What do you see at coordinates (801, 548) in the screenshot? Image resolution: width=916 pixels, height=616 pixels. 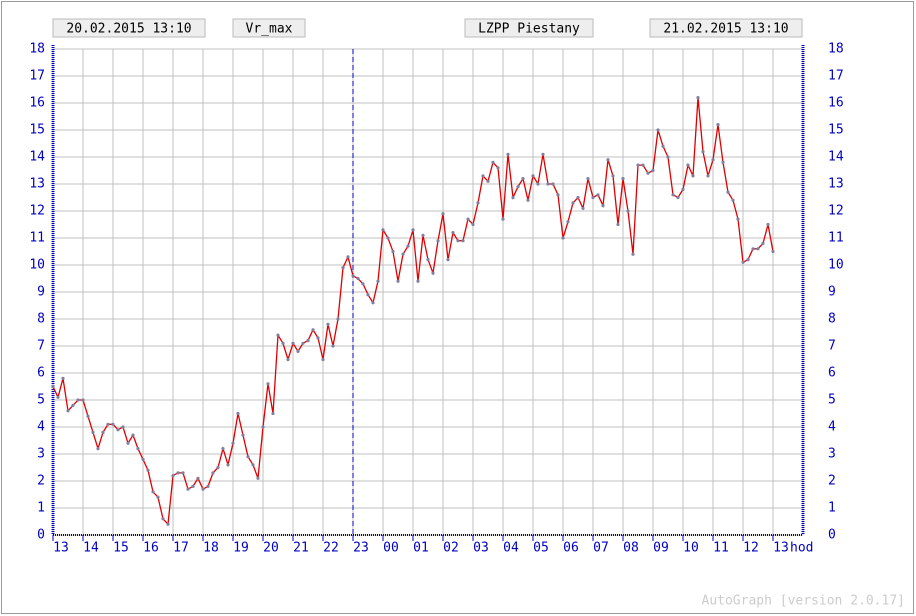 I see `x-axis-label: hod` at bounding box center [801, 548].